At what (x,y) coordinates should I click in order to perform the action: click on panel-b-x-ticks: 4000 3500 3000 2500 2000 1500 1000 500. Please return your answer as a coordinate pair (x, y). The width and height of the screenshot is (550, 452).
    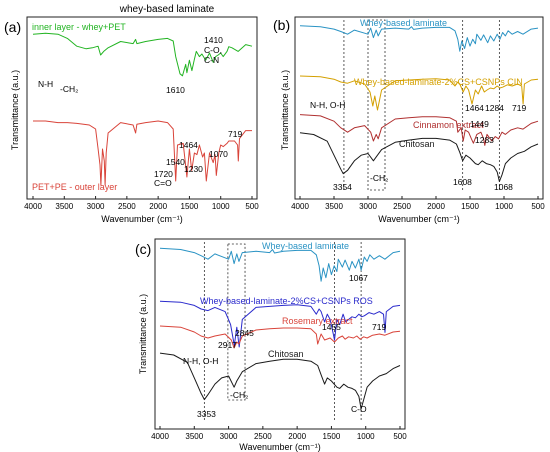
    Looking at the image, I should click on (418, 203).